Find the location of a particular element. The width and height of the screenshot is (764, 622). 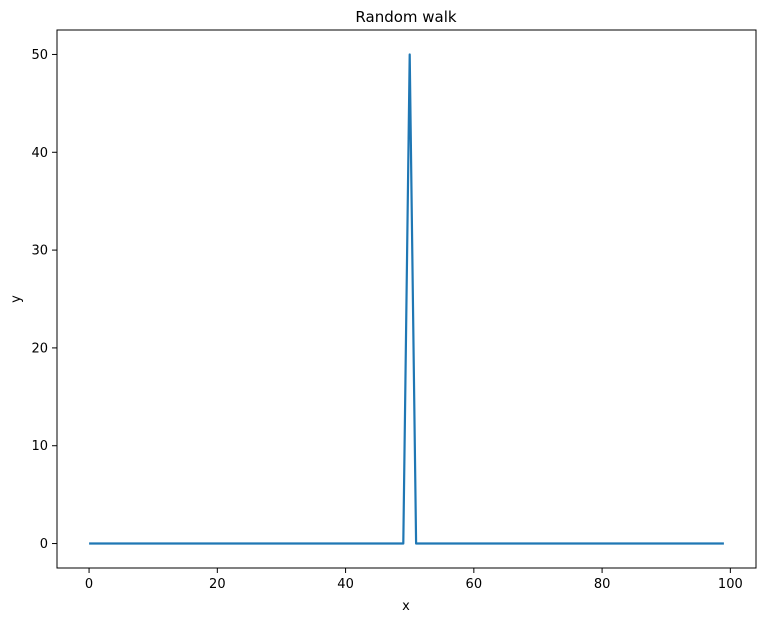

x-axis: 0 20 40 60 80 100 is located at coordinates (414, 580).